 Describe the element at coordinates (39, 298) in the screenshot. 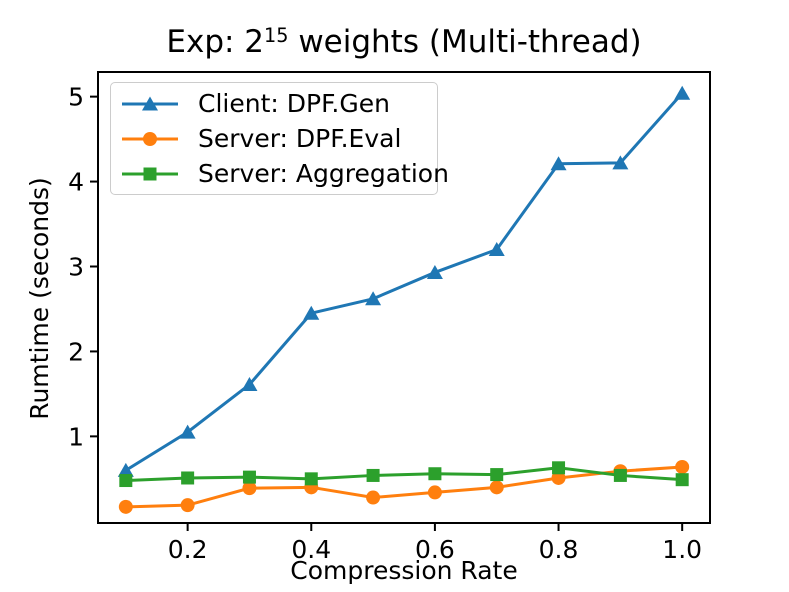

I see `y-axis-label: Rumtime (seconds)` at that location.